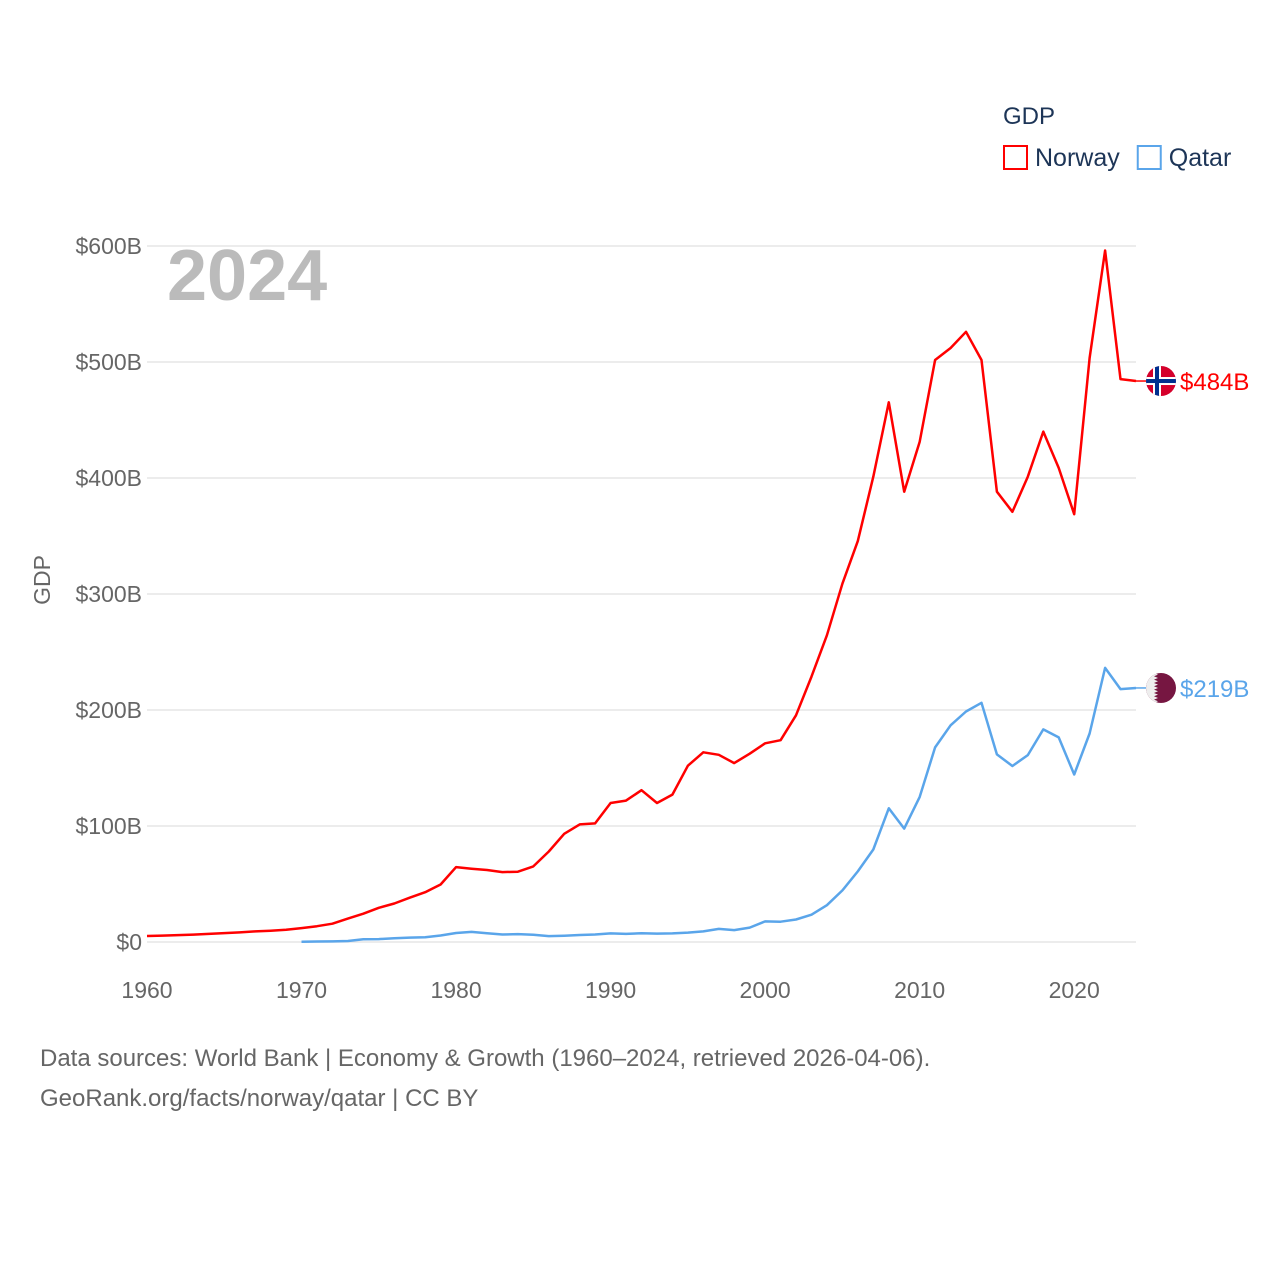 The height and width of the screenshot is (1280, 1280). I want to click on x-tick-label: 1960, so click(146, 990).